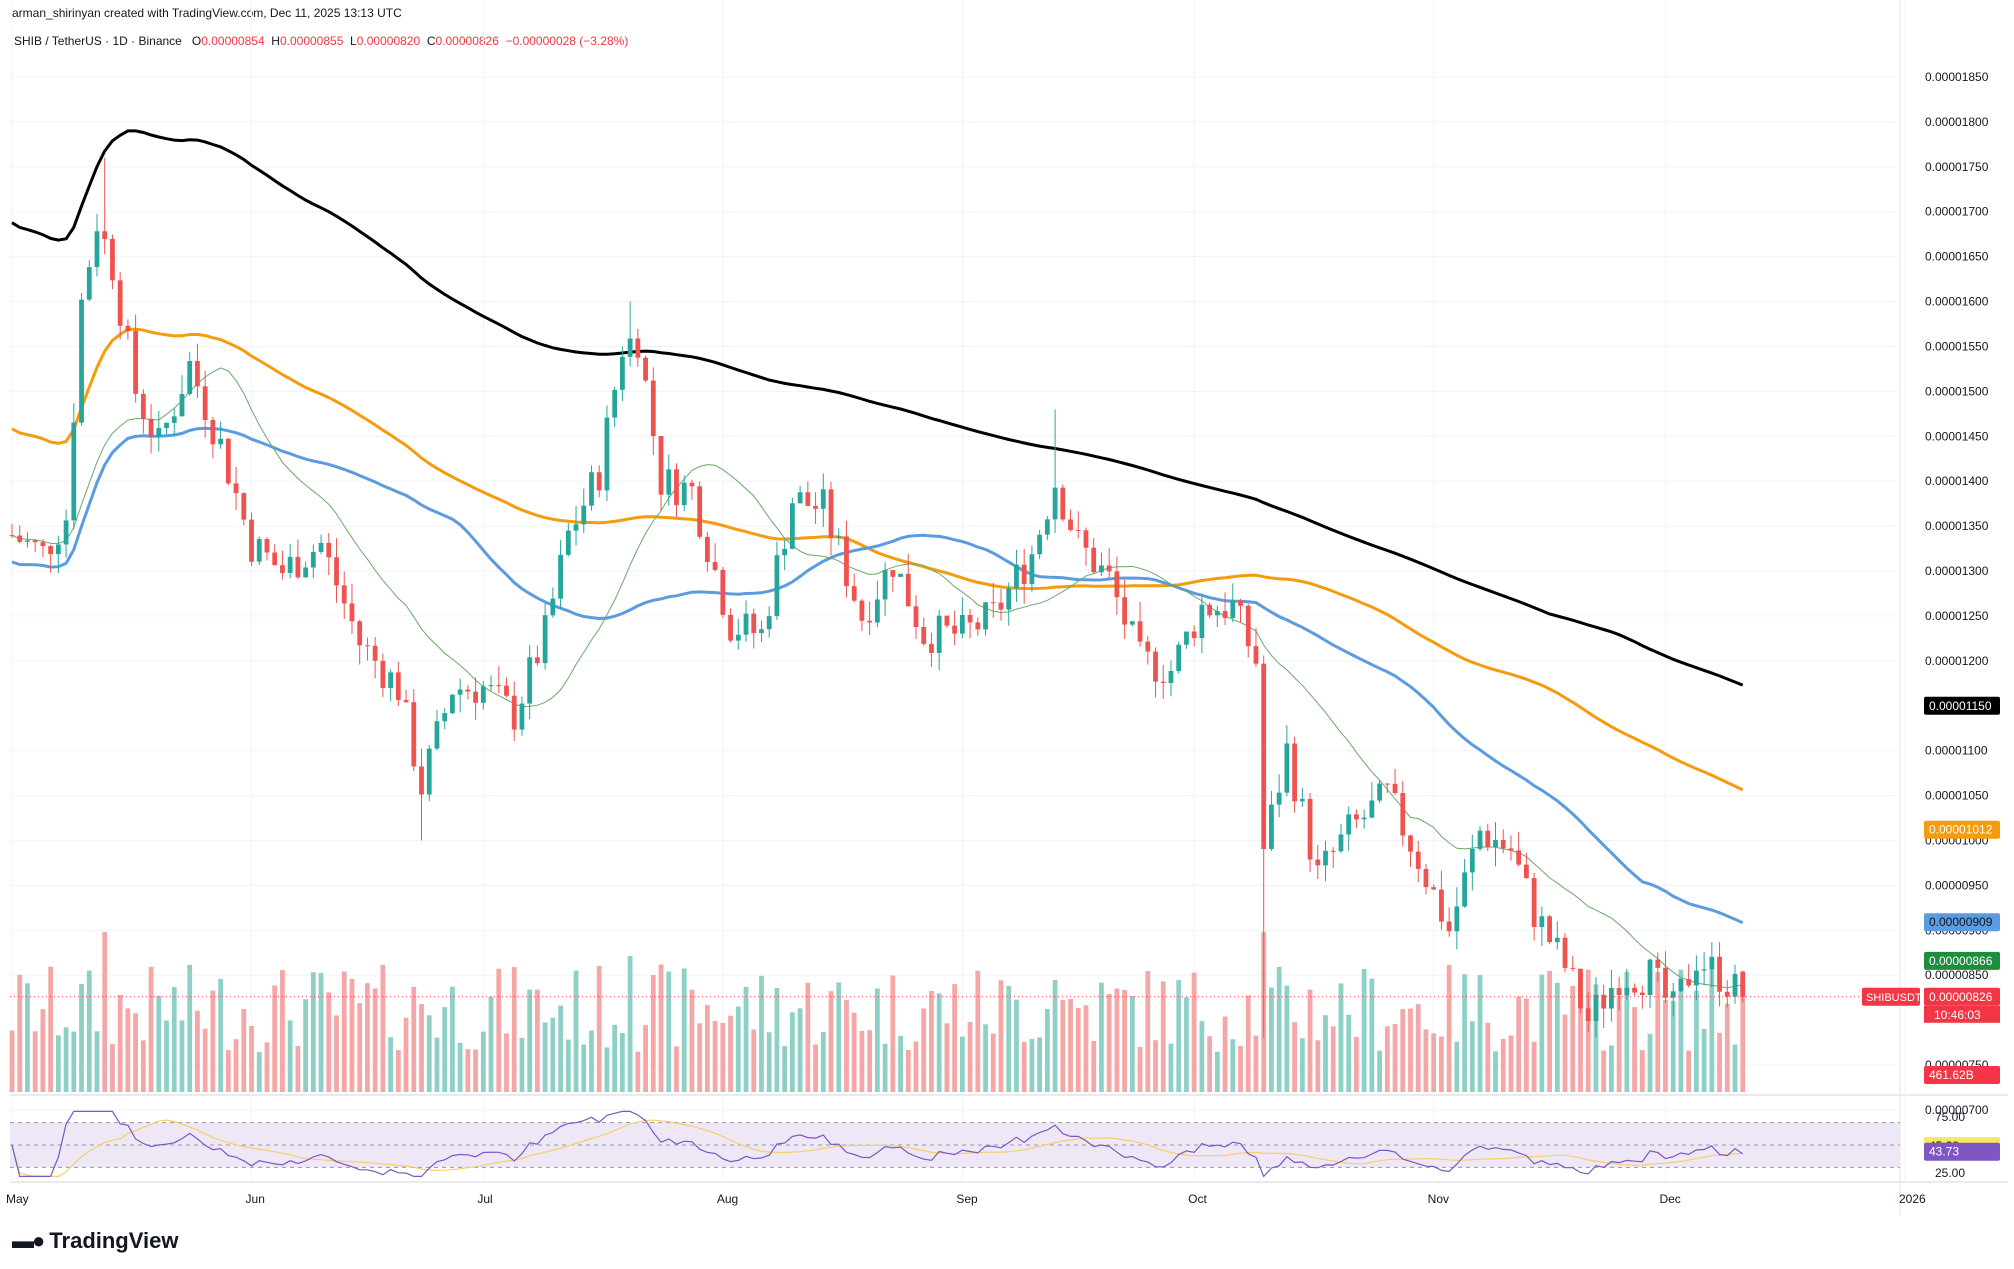 This screenshot has height=1269, width=2014. I want to click on symbol-badge: SHIBUSDT, so click(1894, 998).